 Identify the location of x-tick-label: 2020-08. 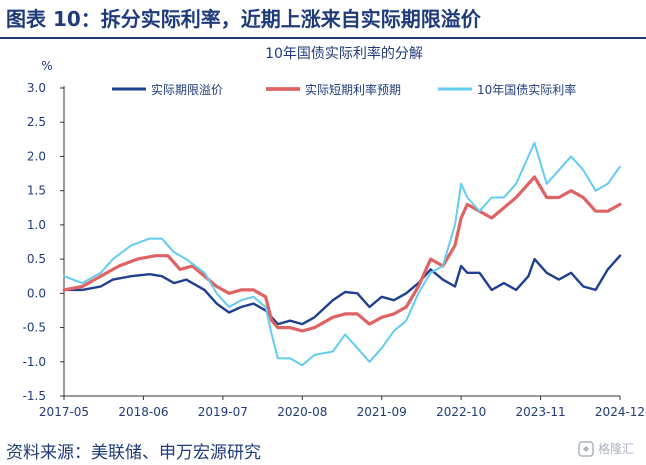
(302, 412).